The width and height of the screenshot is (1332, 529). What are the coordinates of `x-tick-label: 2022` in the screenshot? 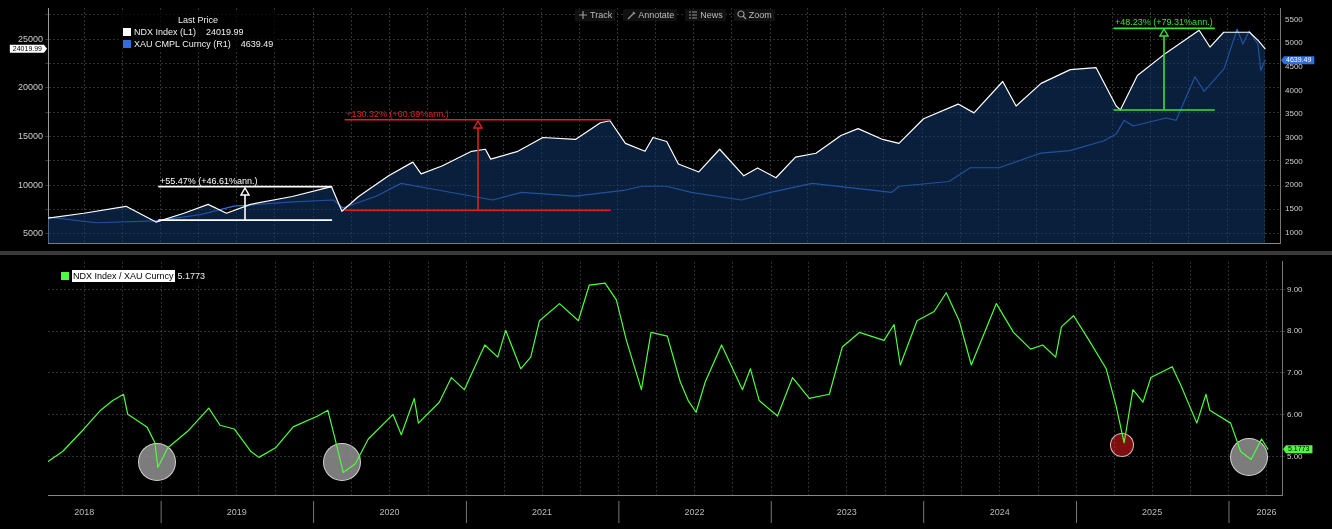 It's located at (694, 511).